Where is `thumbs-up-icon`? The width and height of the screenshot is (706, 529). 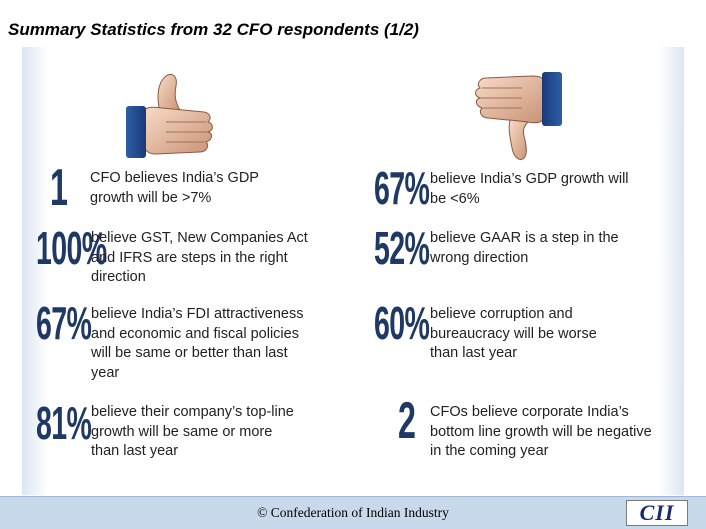
thumbs-up-icon is located at coordinates (169, 115).